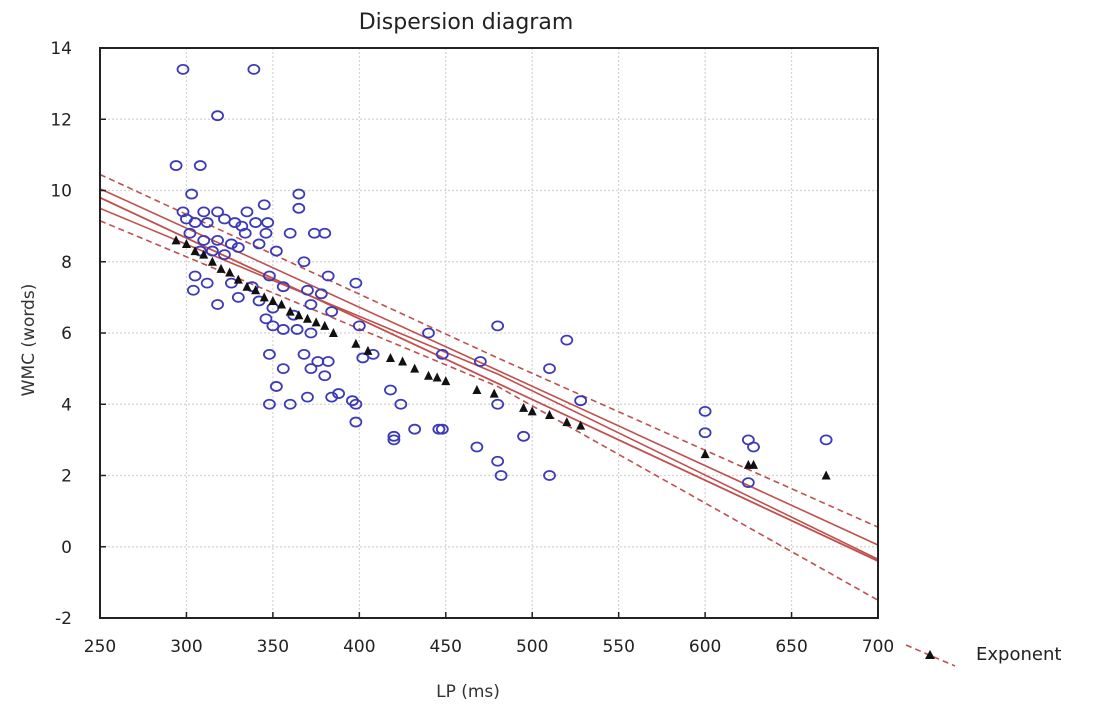 The image size is (1095, 707). What do you see at coordinates (273, 647) in the screenshot?
I see `x-tick-label: 350` at bounding box center [273, 647].